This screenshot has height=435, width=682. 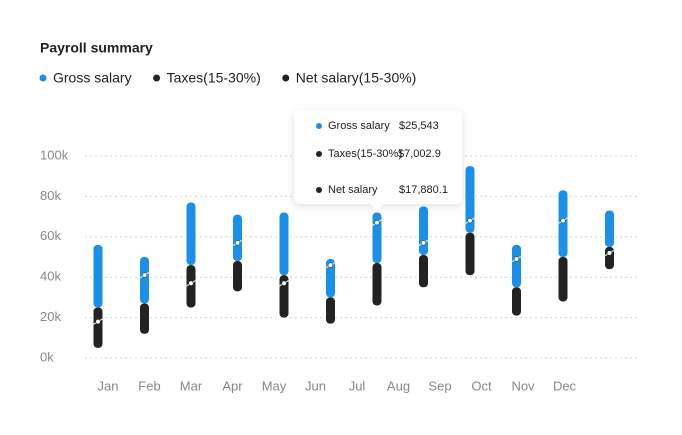 I want to click on x-tick-label: Oct, so click(x=481, y=385).